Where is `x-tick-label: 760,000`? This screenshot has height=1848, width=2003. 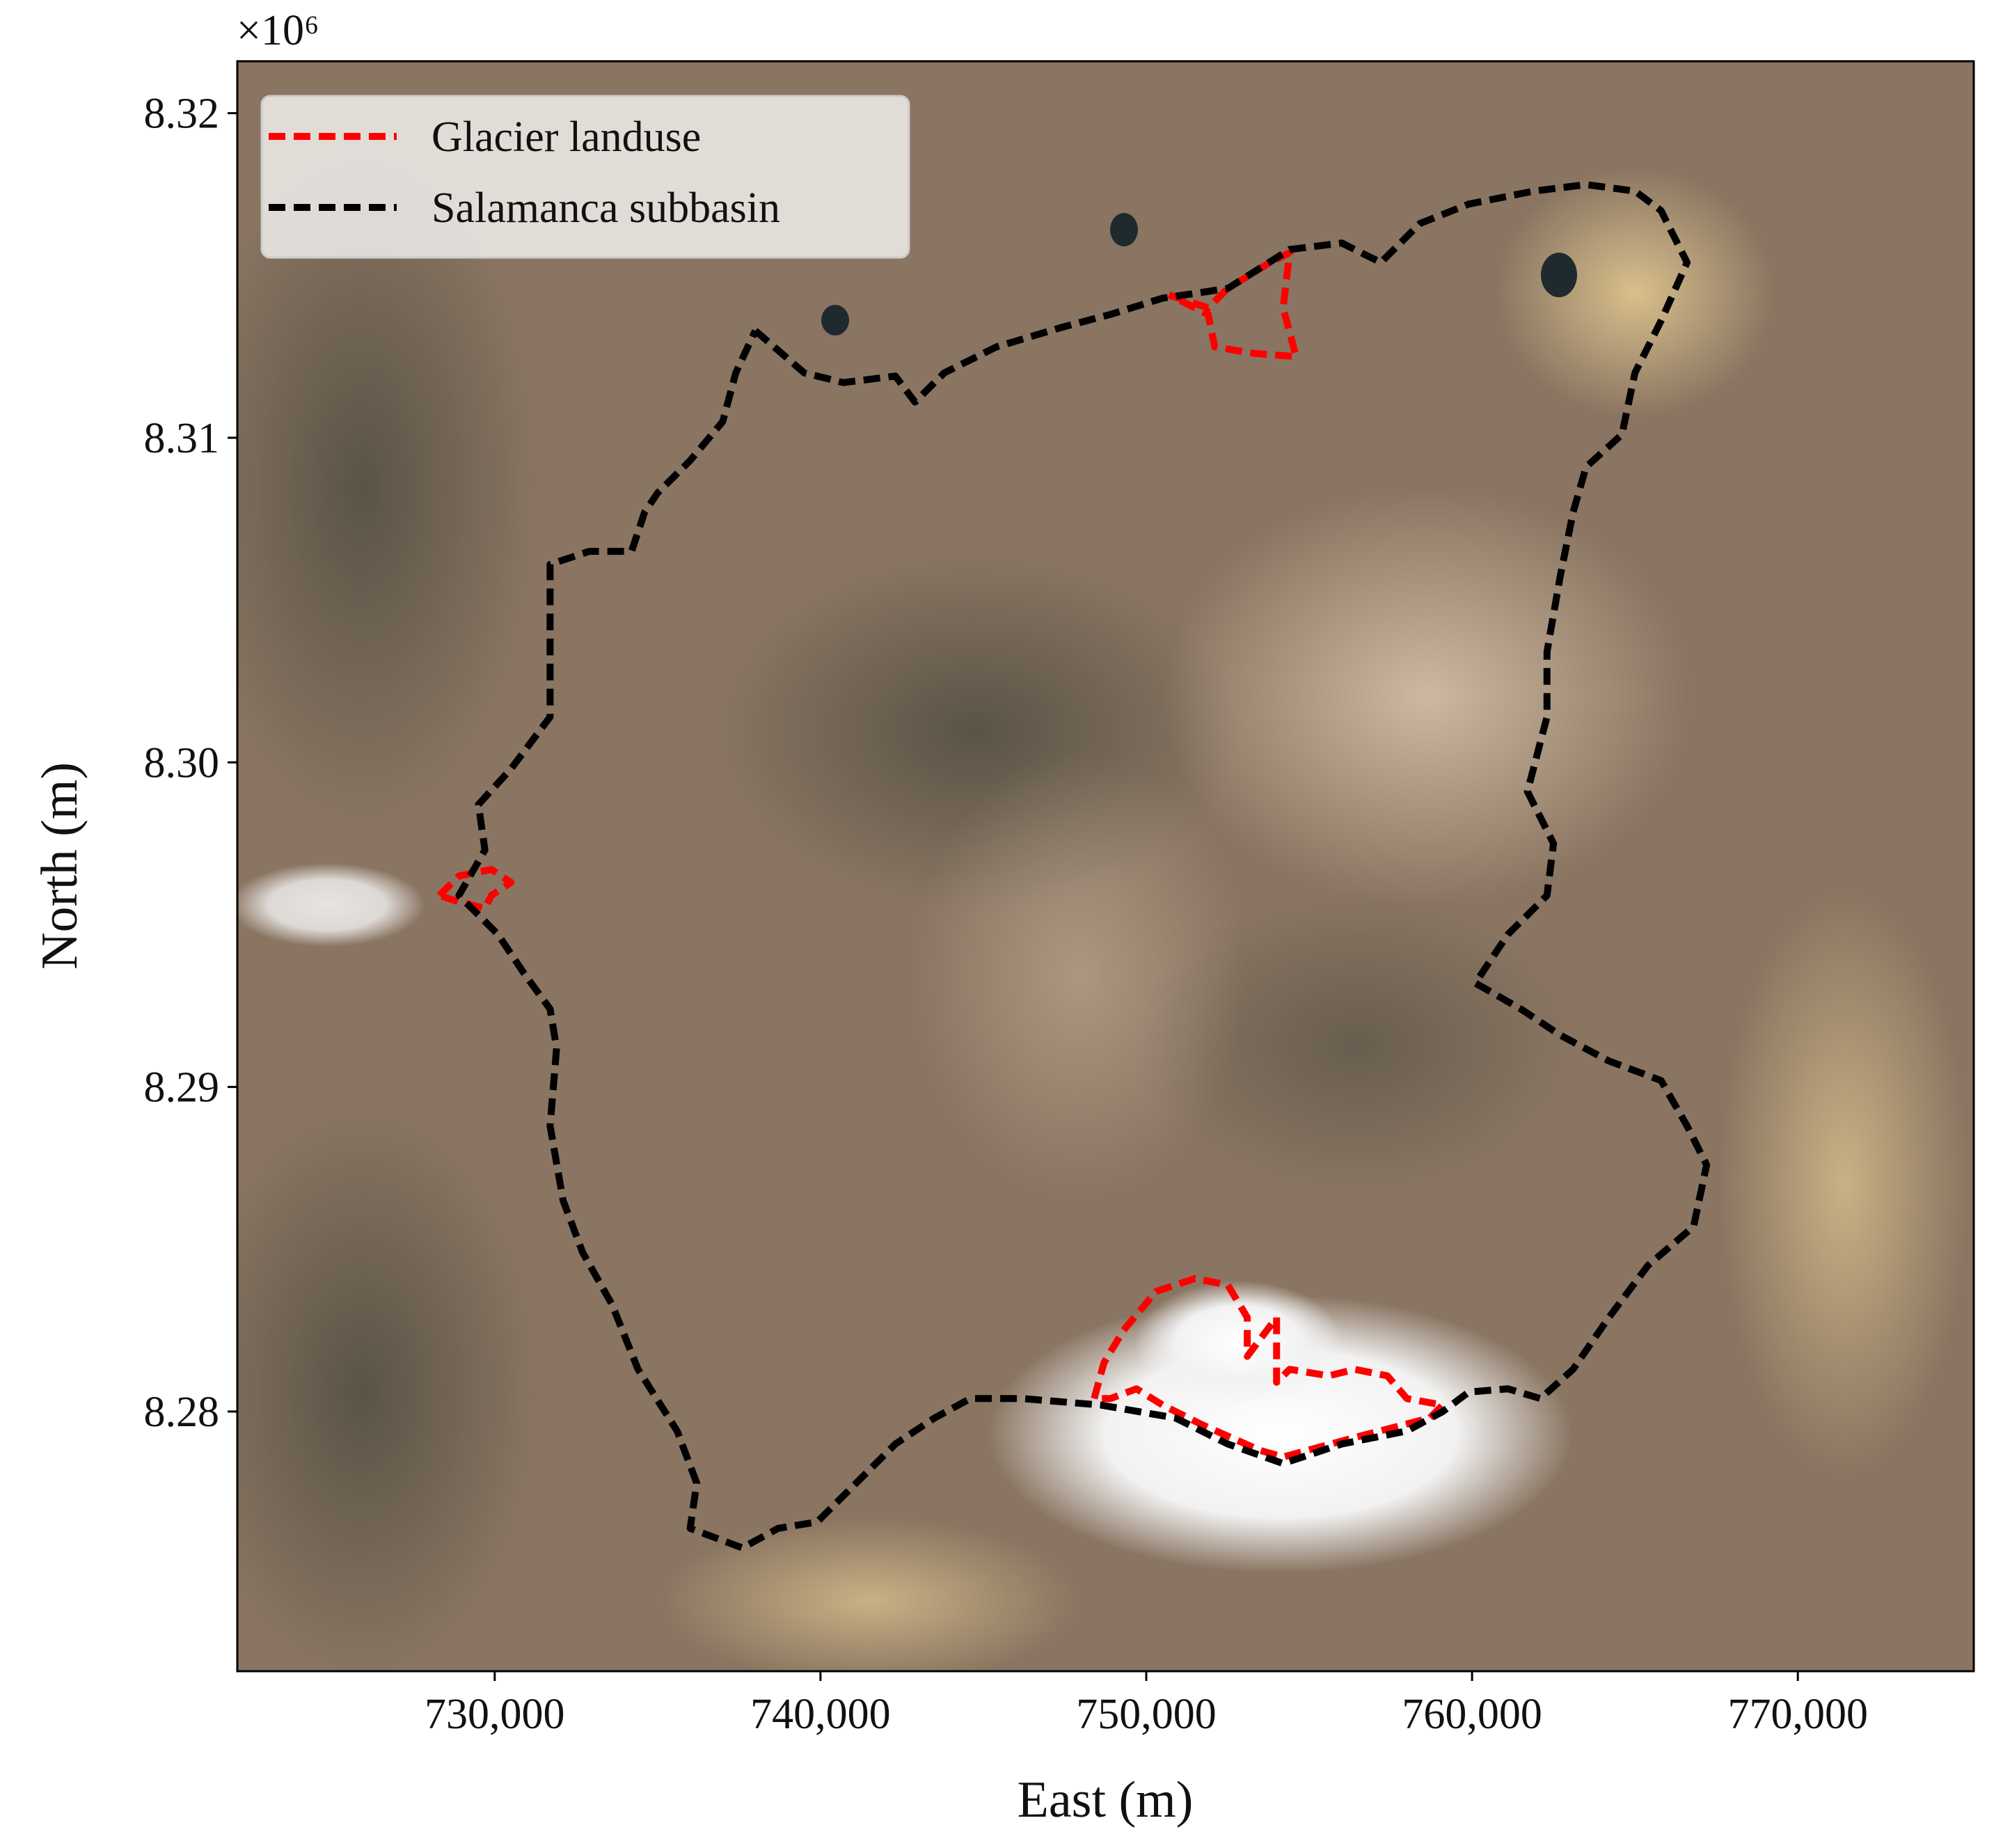
x-tick-label: 760,000 is located at coordinates (1472, 1714).